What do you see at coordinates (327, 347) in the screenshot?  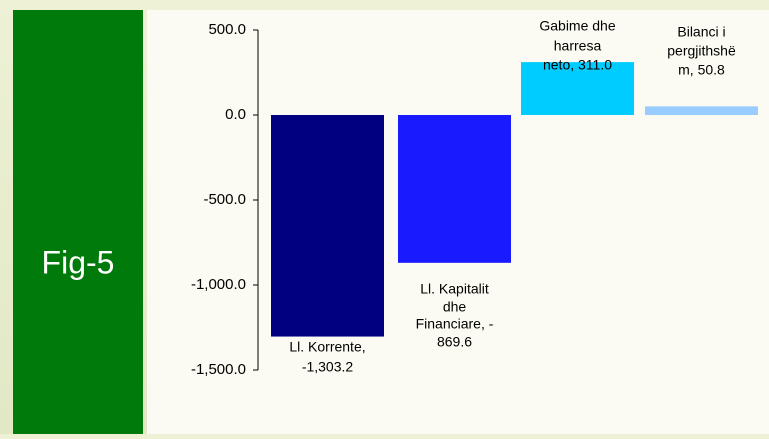 I see `data-label: Ll. Korrente,` at bounding box center [327, 347].